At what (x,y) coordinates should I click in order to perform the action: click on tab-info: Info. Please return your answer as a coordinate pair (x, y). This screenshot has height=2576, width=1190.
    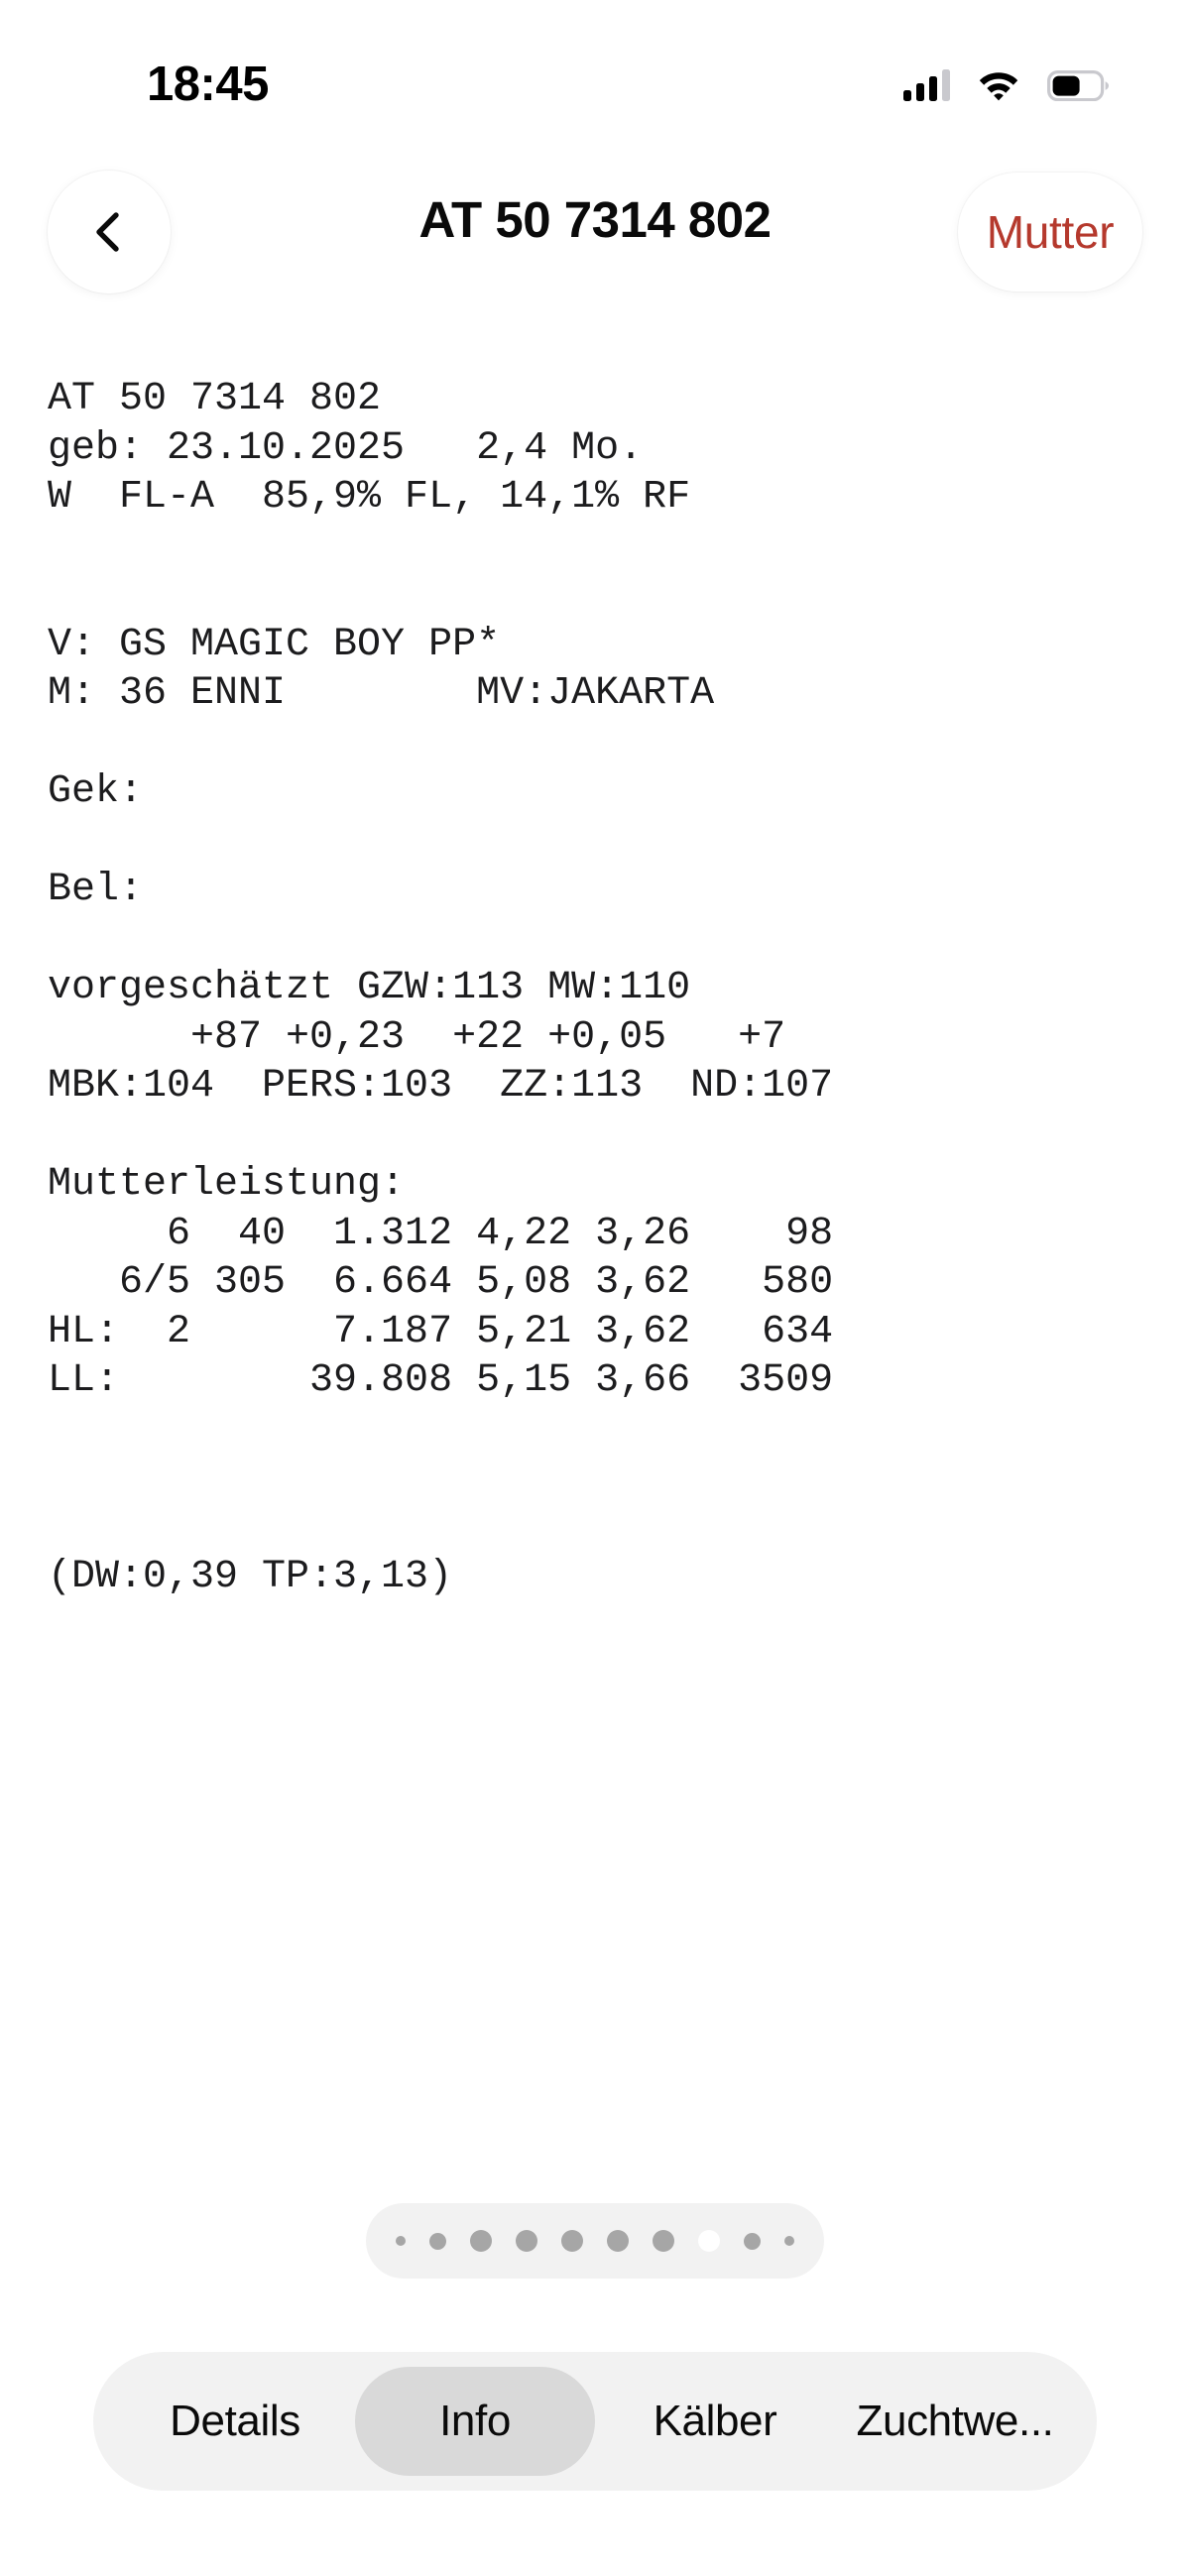
    Looking at the image, I should click on (475, 2422).